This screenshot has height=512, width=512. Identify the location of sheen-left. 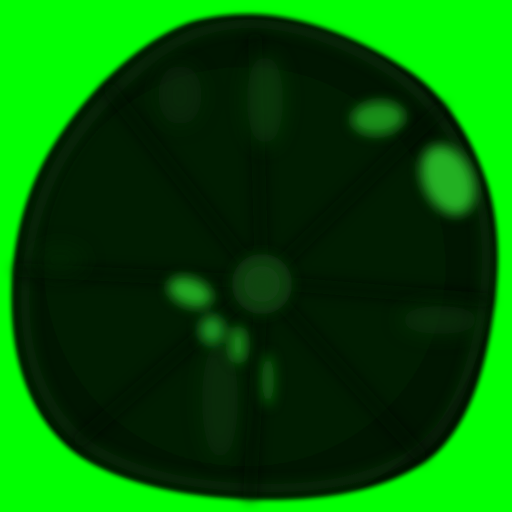
(180, 95).